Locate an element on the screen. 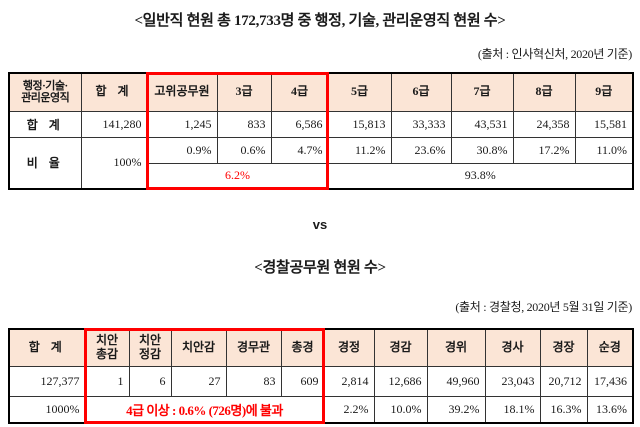 Image resolution: width=640 pixels, height=427 pixels. header-line2: 정감 is located at coordinates (150, 353).